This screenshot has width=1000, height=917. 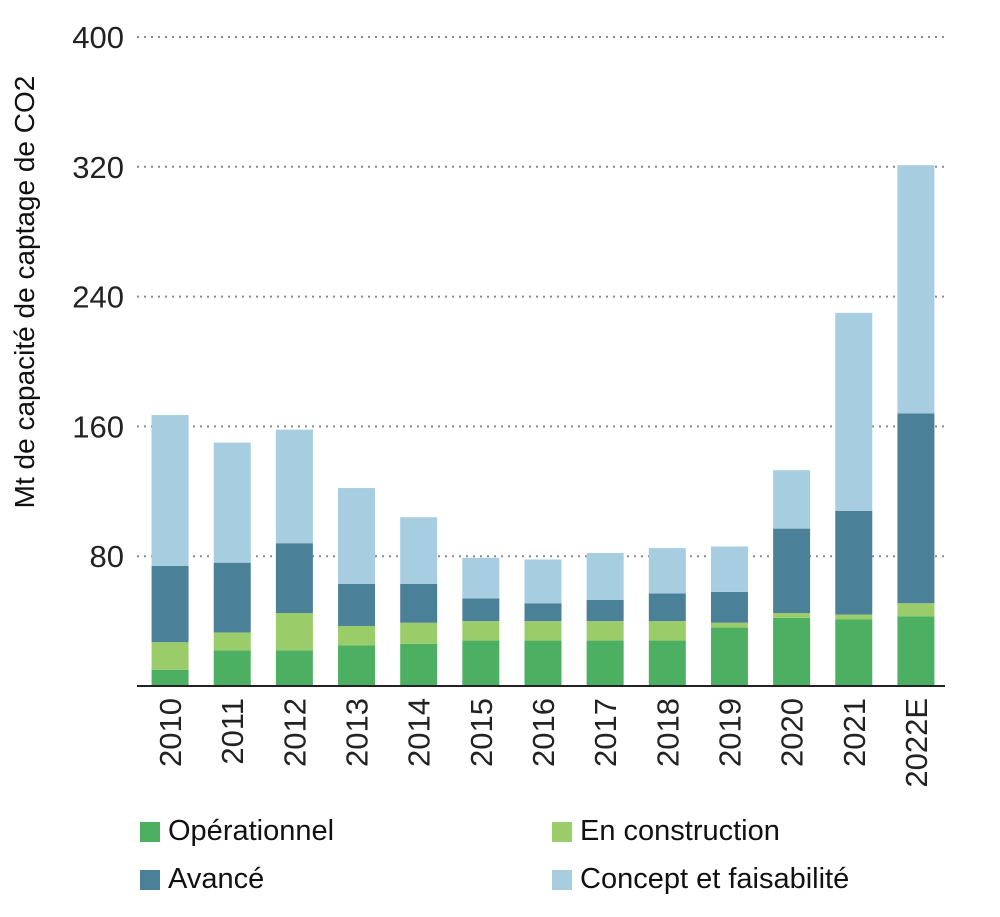 What do you see at coordinates (98, 167) in the screenshot?
I see `y-tick-label: 320` at bounding box center [98, 167].